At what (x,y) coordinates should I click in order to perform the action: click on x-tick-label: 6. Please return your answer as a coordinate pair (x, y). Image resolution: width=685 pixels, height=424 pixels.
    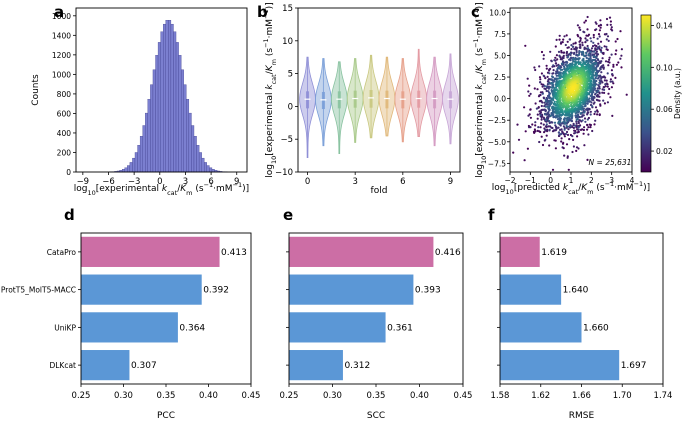
    Looking at the image, I should click on (210, 182).